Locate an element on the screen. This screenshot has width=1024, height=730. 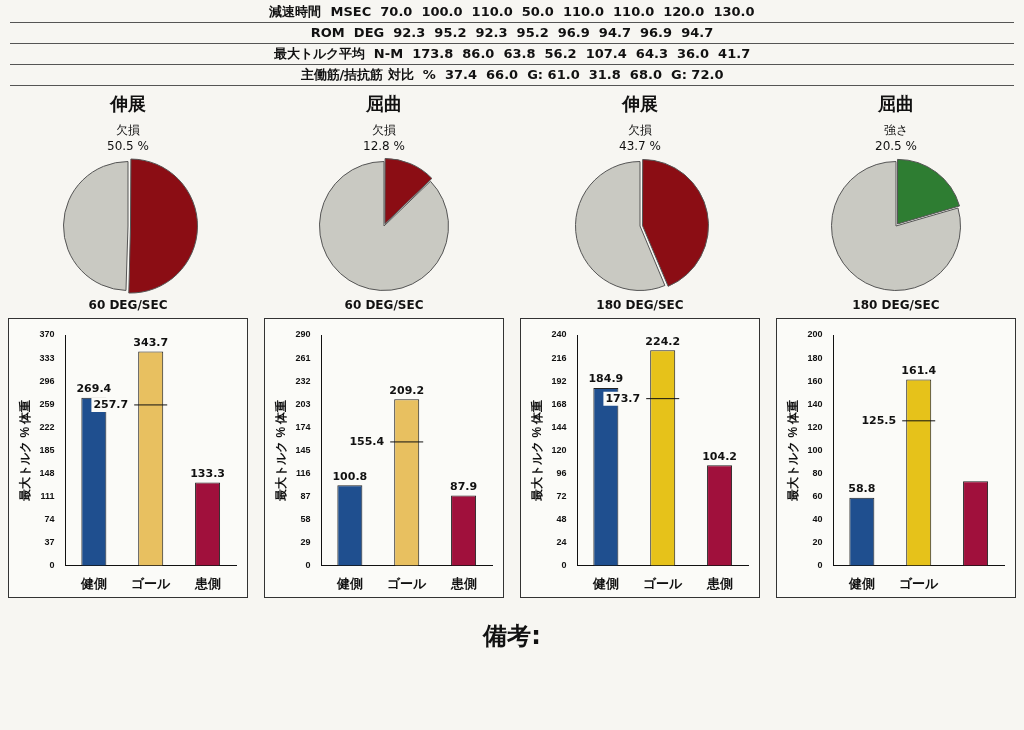
text: 最大トルク平均 N-M 173.8 86.0 63.8 56.2 107.4 64.3 36.0 41.7 is located at coordinates (512, 54).